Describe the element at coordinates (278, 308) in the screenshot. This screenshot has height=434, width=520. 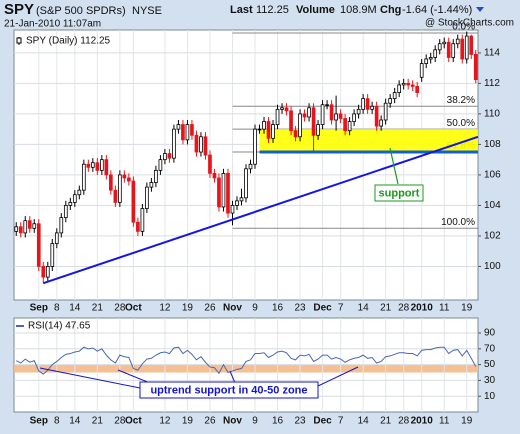
I see `x-tick-label: 16` at that location.